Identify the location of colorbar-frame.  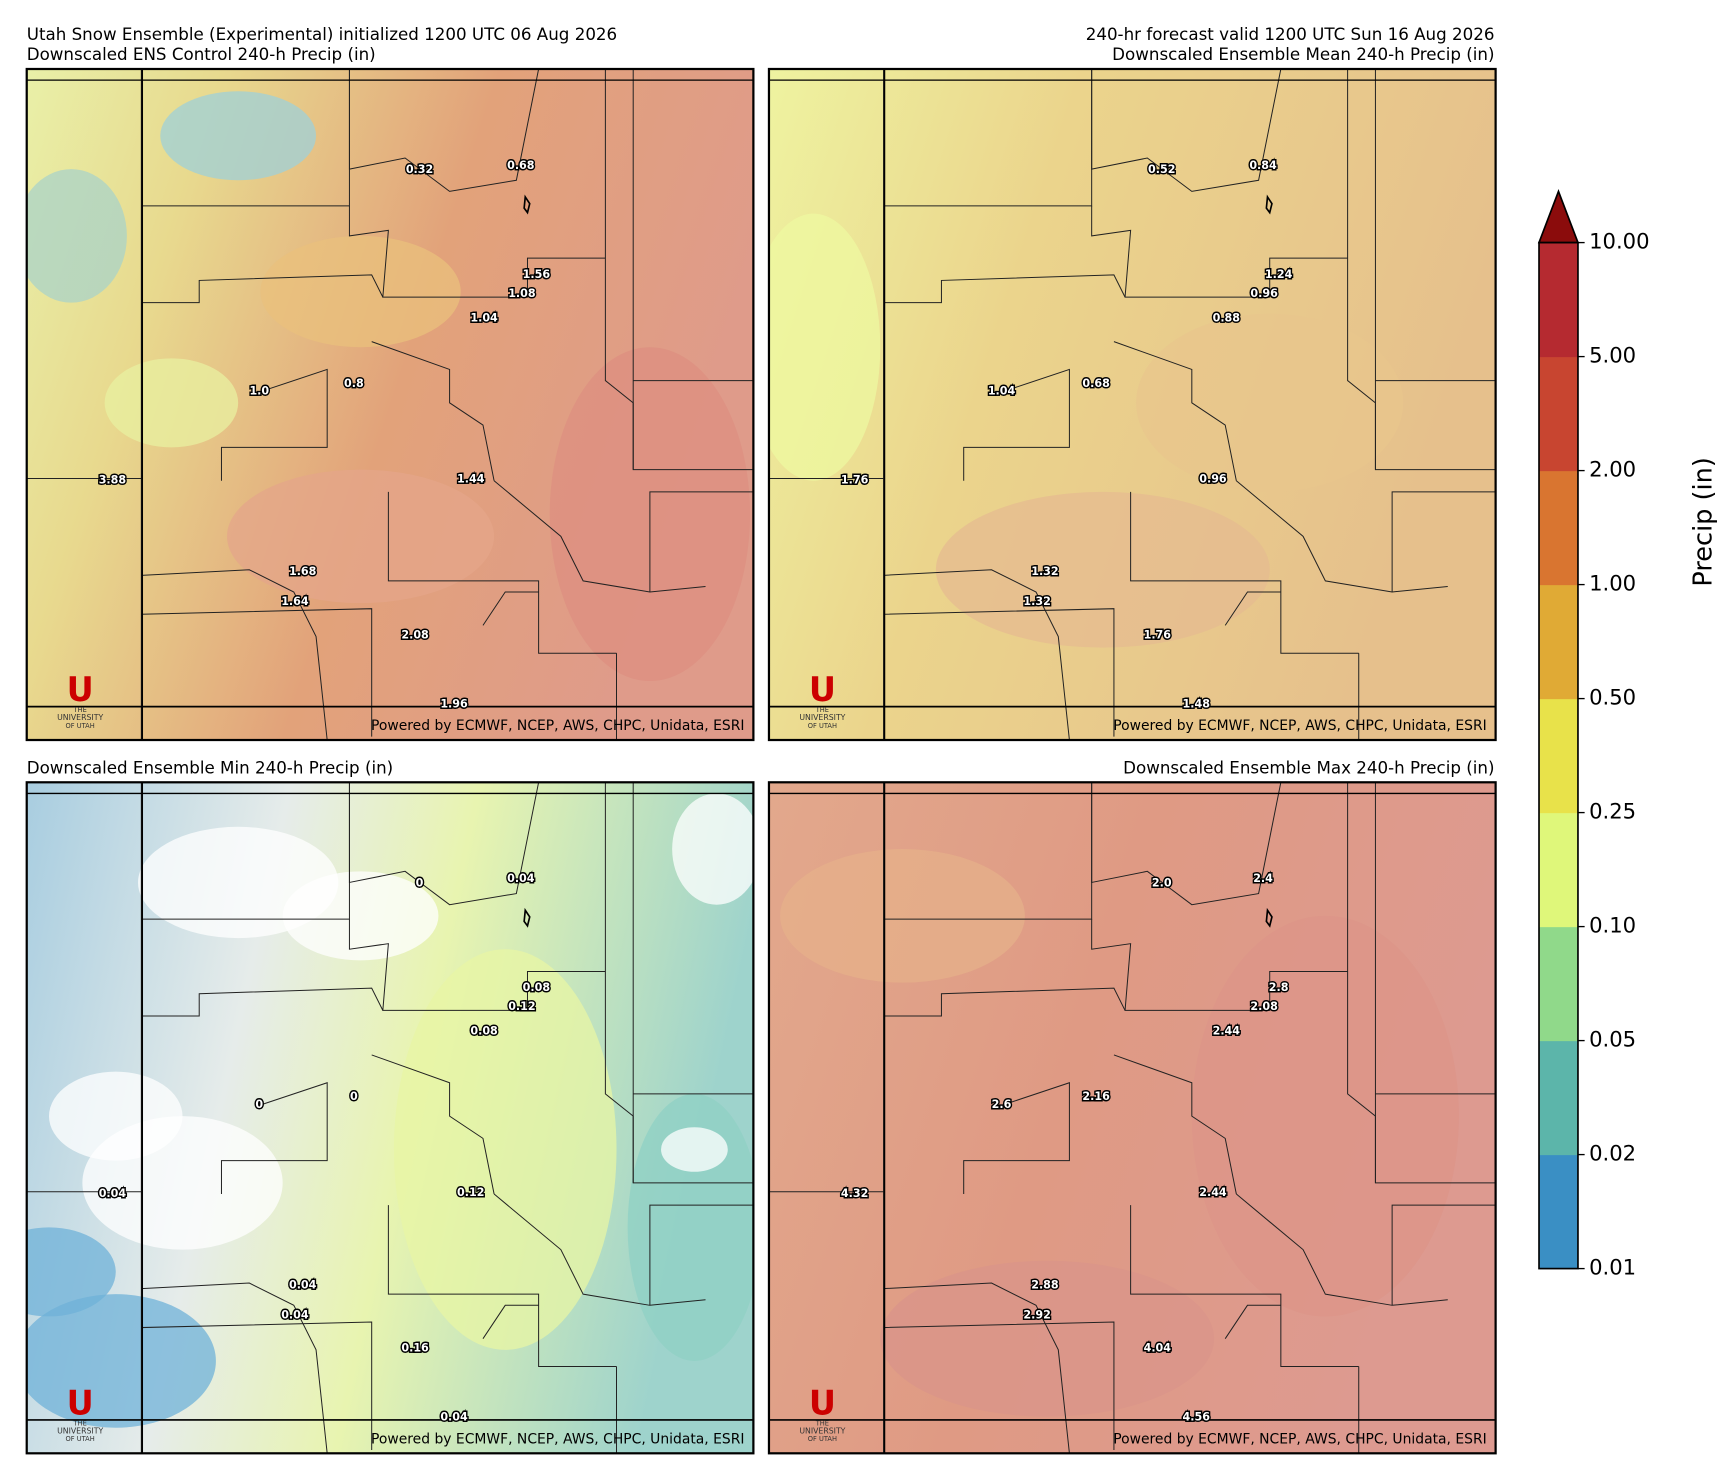
(1558, 755).